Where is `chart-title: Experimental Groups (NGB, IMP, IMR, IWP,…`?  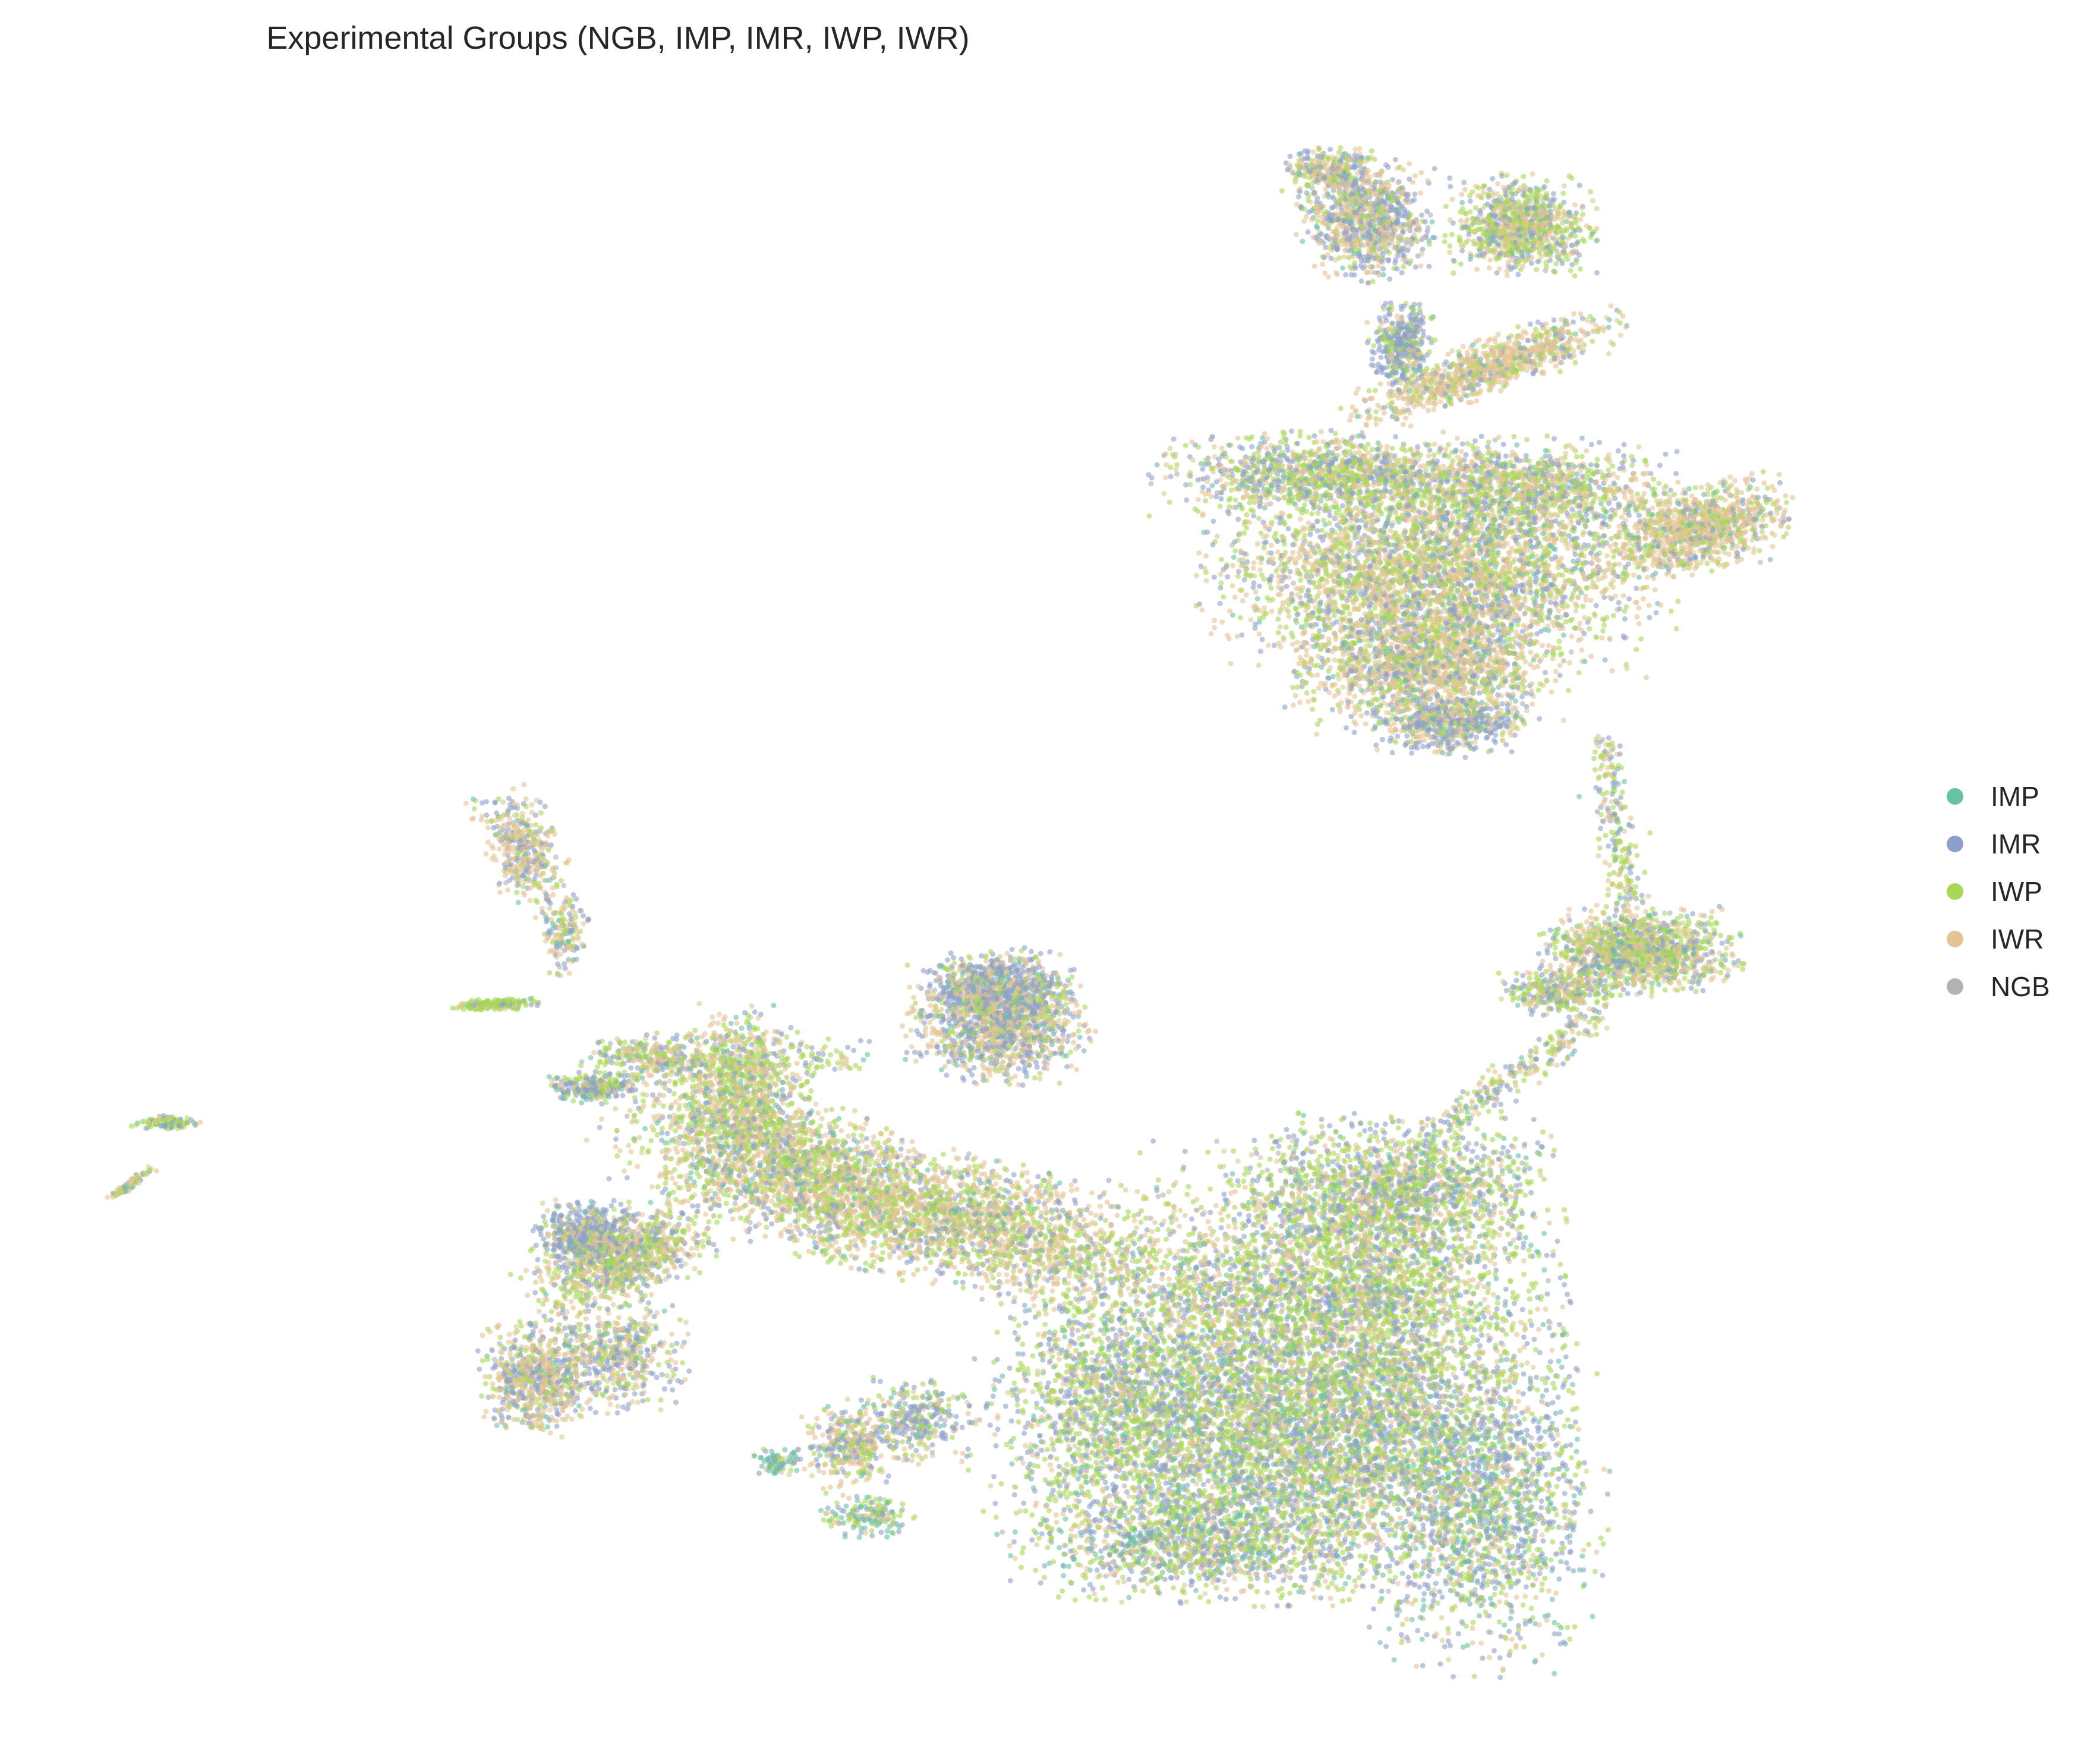
chart-title: Experimental Groups (NGB, IMP, IMR, IWP,… is located at coordinates (617, 38).